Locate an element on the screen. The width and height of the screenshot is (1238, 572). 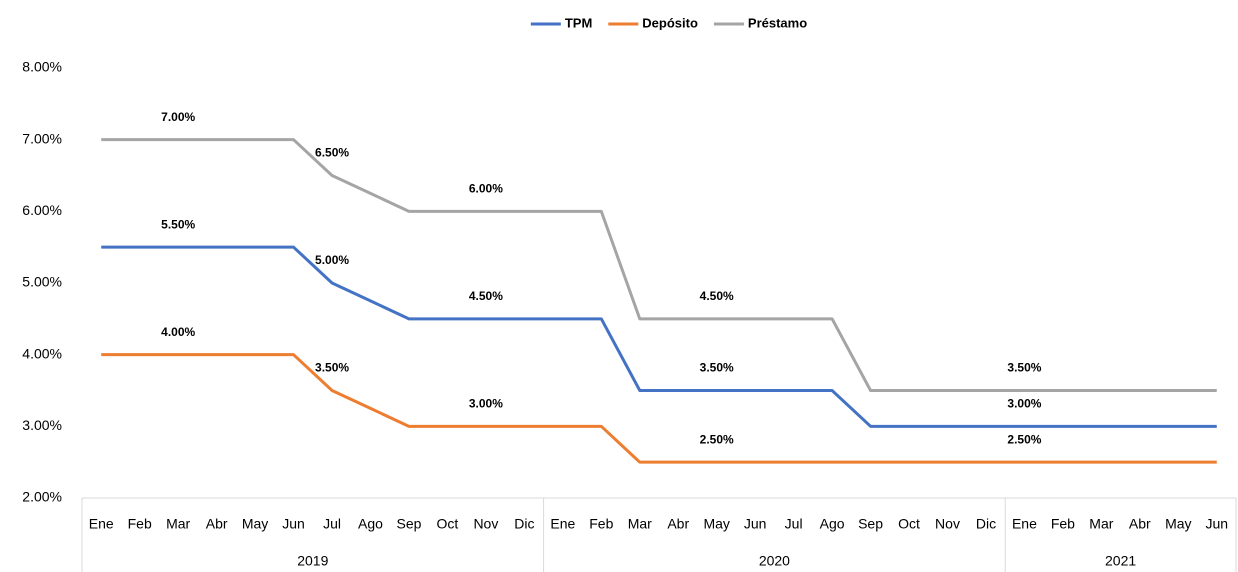
data-label: 7.00% is located at coordinates (178, 117).